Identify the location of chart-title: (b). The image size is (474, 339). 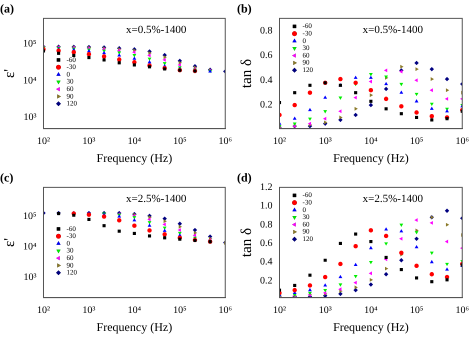
(244, 8).